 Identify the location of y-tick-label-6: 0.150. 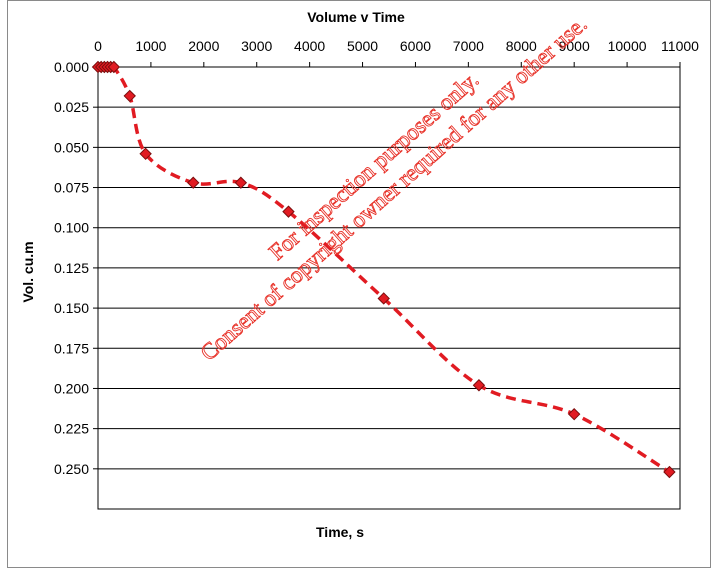
(71, 308).